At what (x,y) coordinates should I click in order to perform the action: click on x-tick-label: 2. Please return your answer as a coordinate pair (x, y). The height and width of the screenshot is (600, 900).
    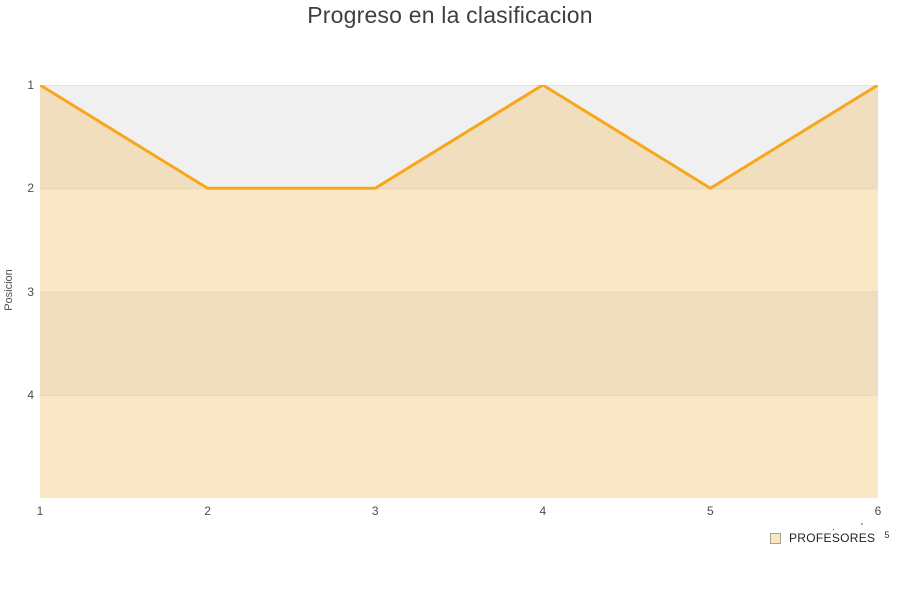
    Looking at the image, I should click on (207, 511).